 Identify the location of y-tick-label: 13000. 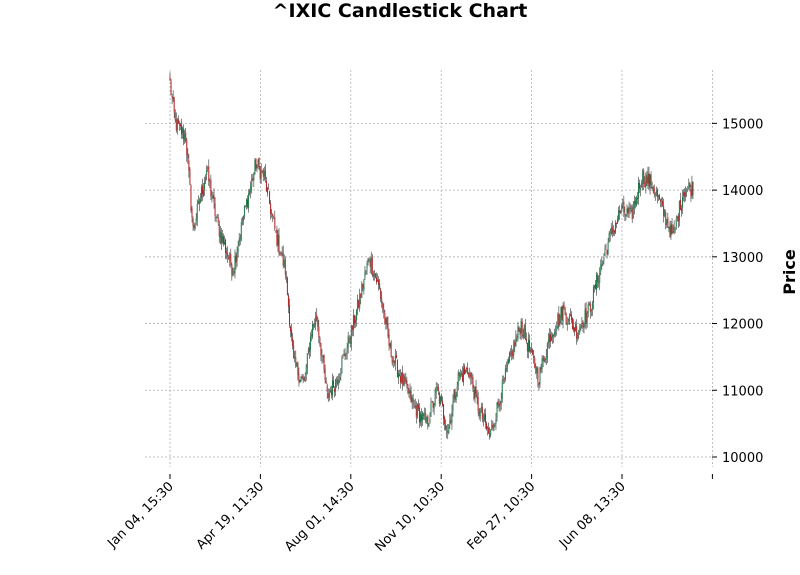
(742, 258).